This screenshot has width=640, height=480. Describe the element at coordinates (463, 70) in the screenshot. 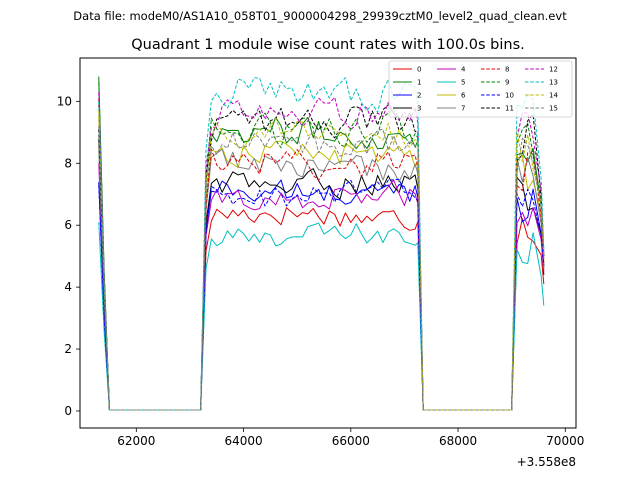

I see `legend-label-4: 4` at that location.